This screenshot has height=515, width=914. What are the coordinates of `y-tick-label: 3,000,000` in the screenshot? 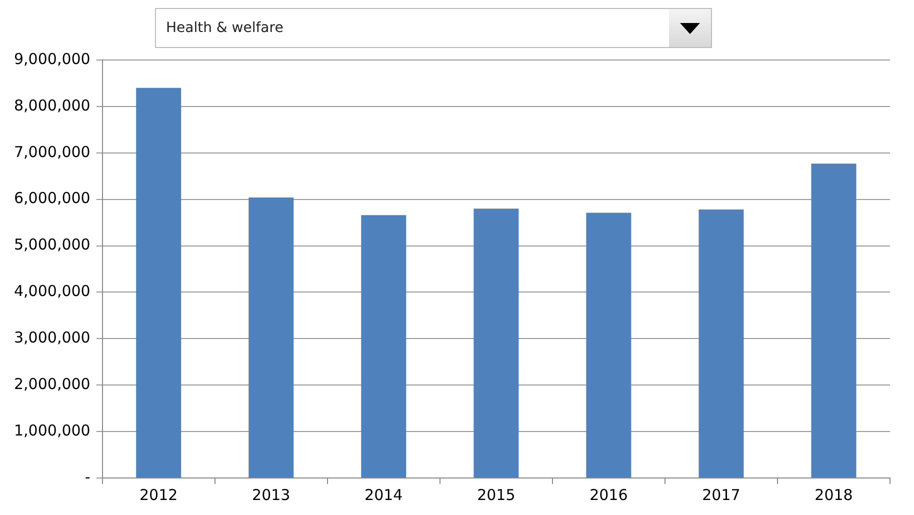 It's located at (52, 337).